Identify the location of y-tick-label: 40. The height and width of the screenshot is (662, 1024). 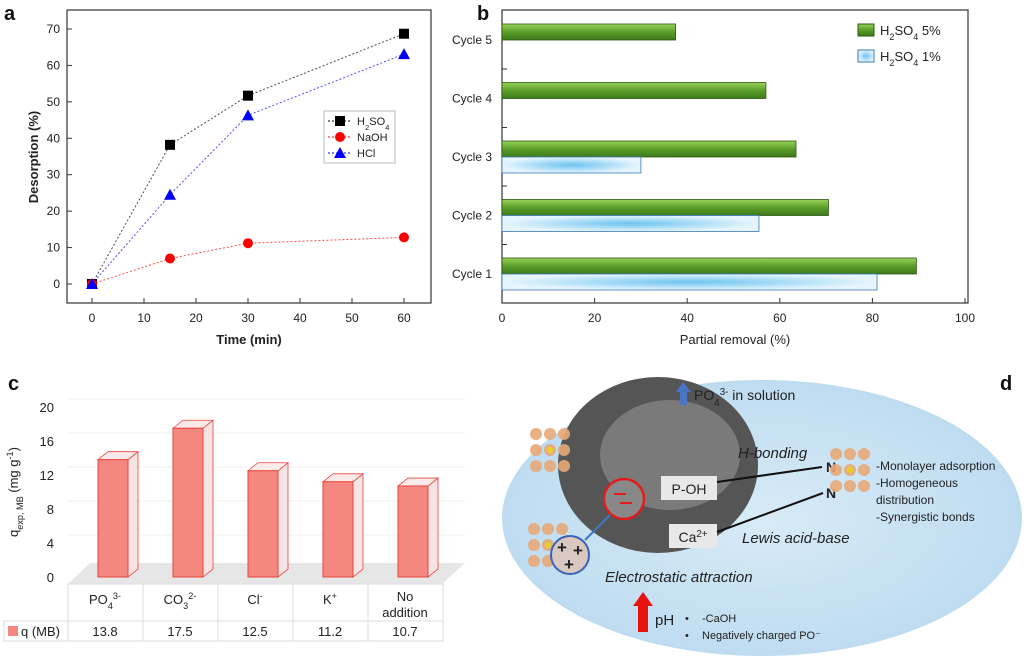
(54, 138).